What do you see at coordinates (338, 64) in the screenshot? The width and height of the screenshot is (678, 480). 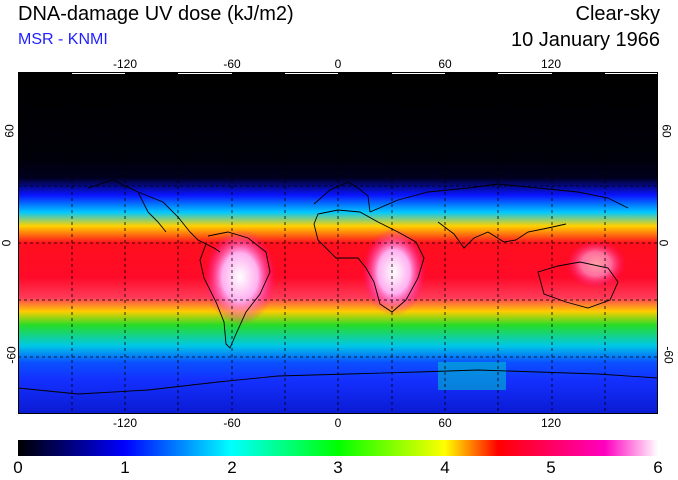 I see `top-lon-label: 0` at bounding box center [338, 64].